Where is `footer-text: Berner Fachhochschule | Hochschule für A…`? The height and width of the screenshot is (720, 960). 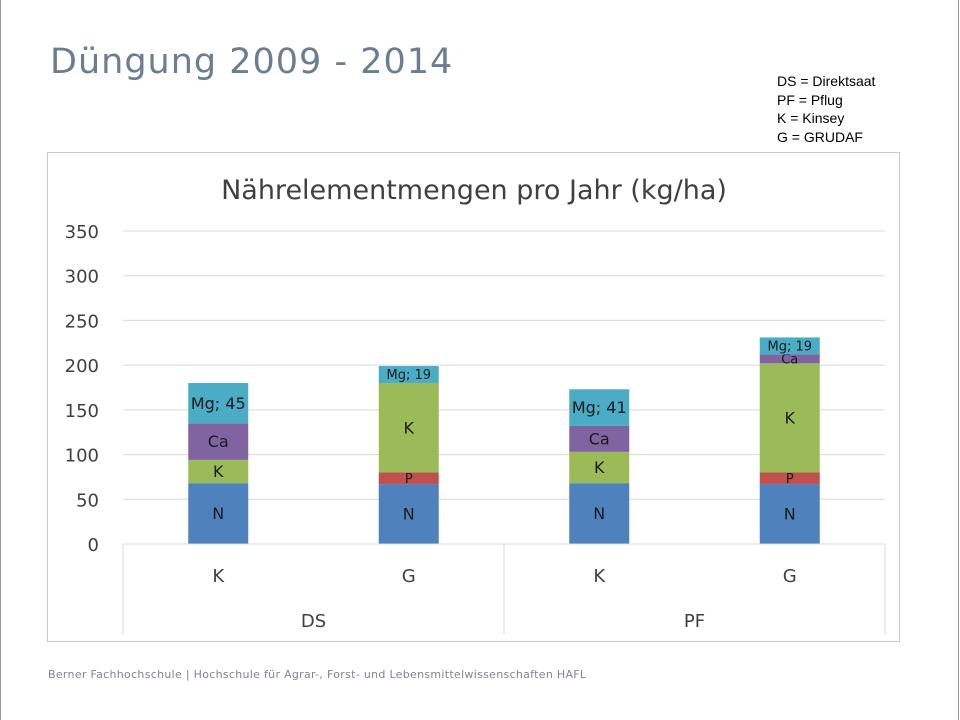 footer-text: Berner Fachhochschule | Hochschule für A… is located at coordinates (317, 674).